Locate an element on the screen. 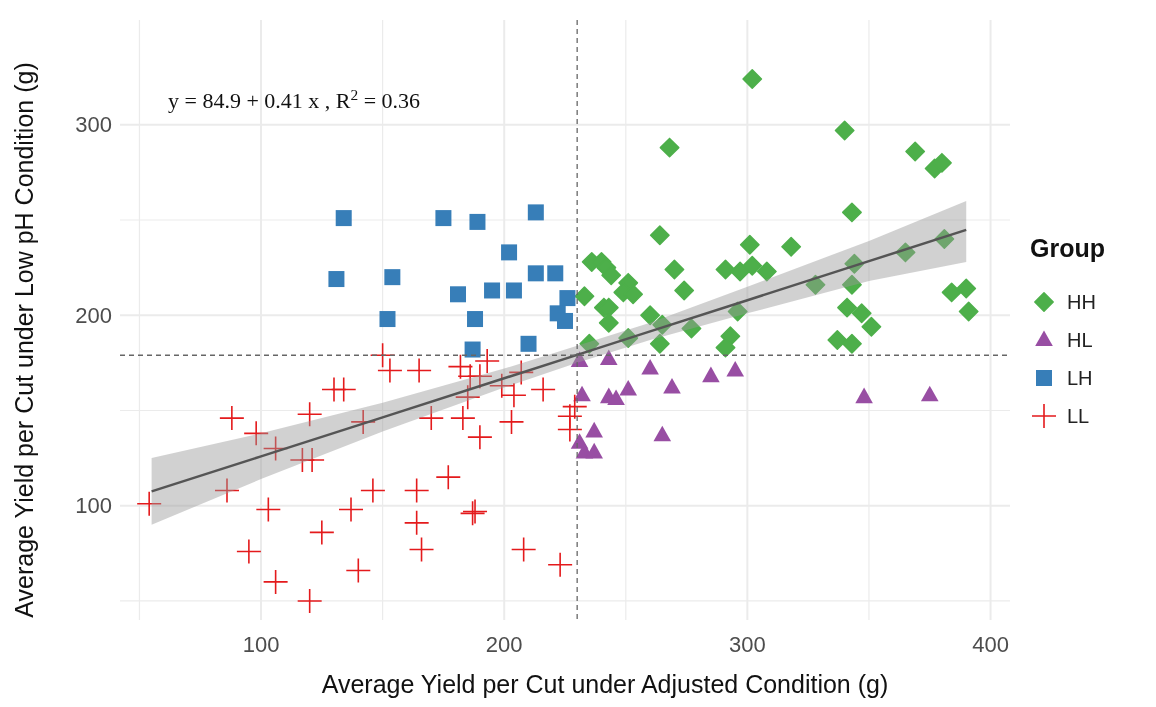 The image size is (1156, 707). y-tick-label: 100 is located at coordinates (93, 506).